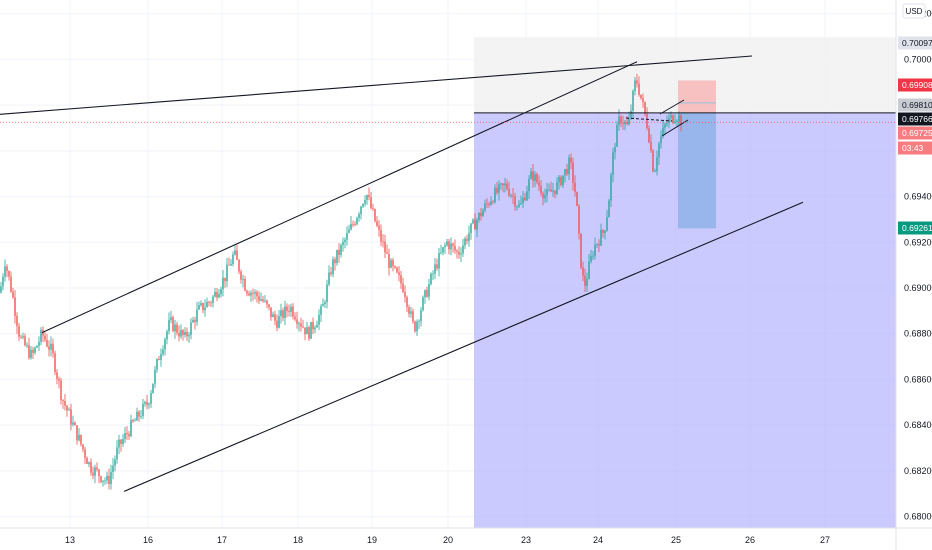 Image resolution: width=932 pixels, height=550 pixels. Describe the element at coordinates (372, 540) in the screenshot. I see `time-tick-label: 19` at that location.